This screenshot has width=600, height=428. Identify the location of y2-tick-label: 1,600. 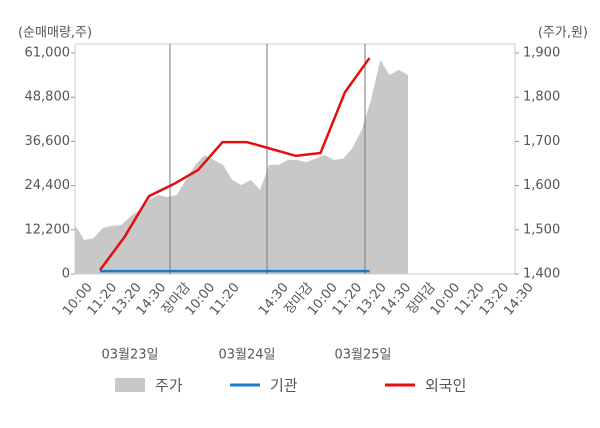
(541, 185).